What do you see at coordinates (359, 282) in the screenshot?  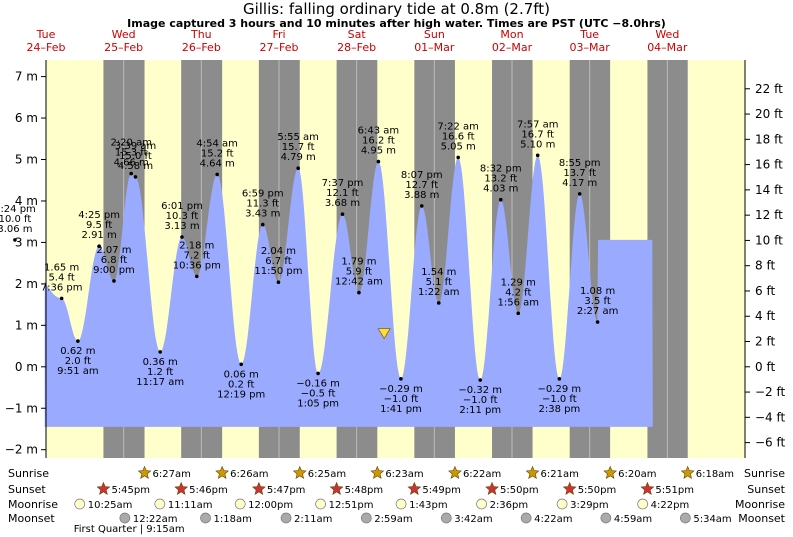 I see `tide-label-line3: 12:42 am` at bounding box center [359, 282].